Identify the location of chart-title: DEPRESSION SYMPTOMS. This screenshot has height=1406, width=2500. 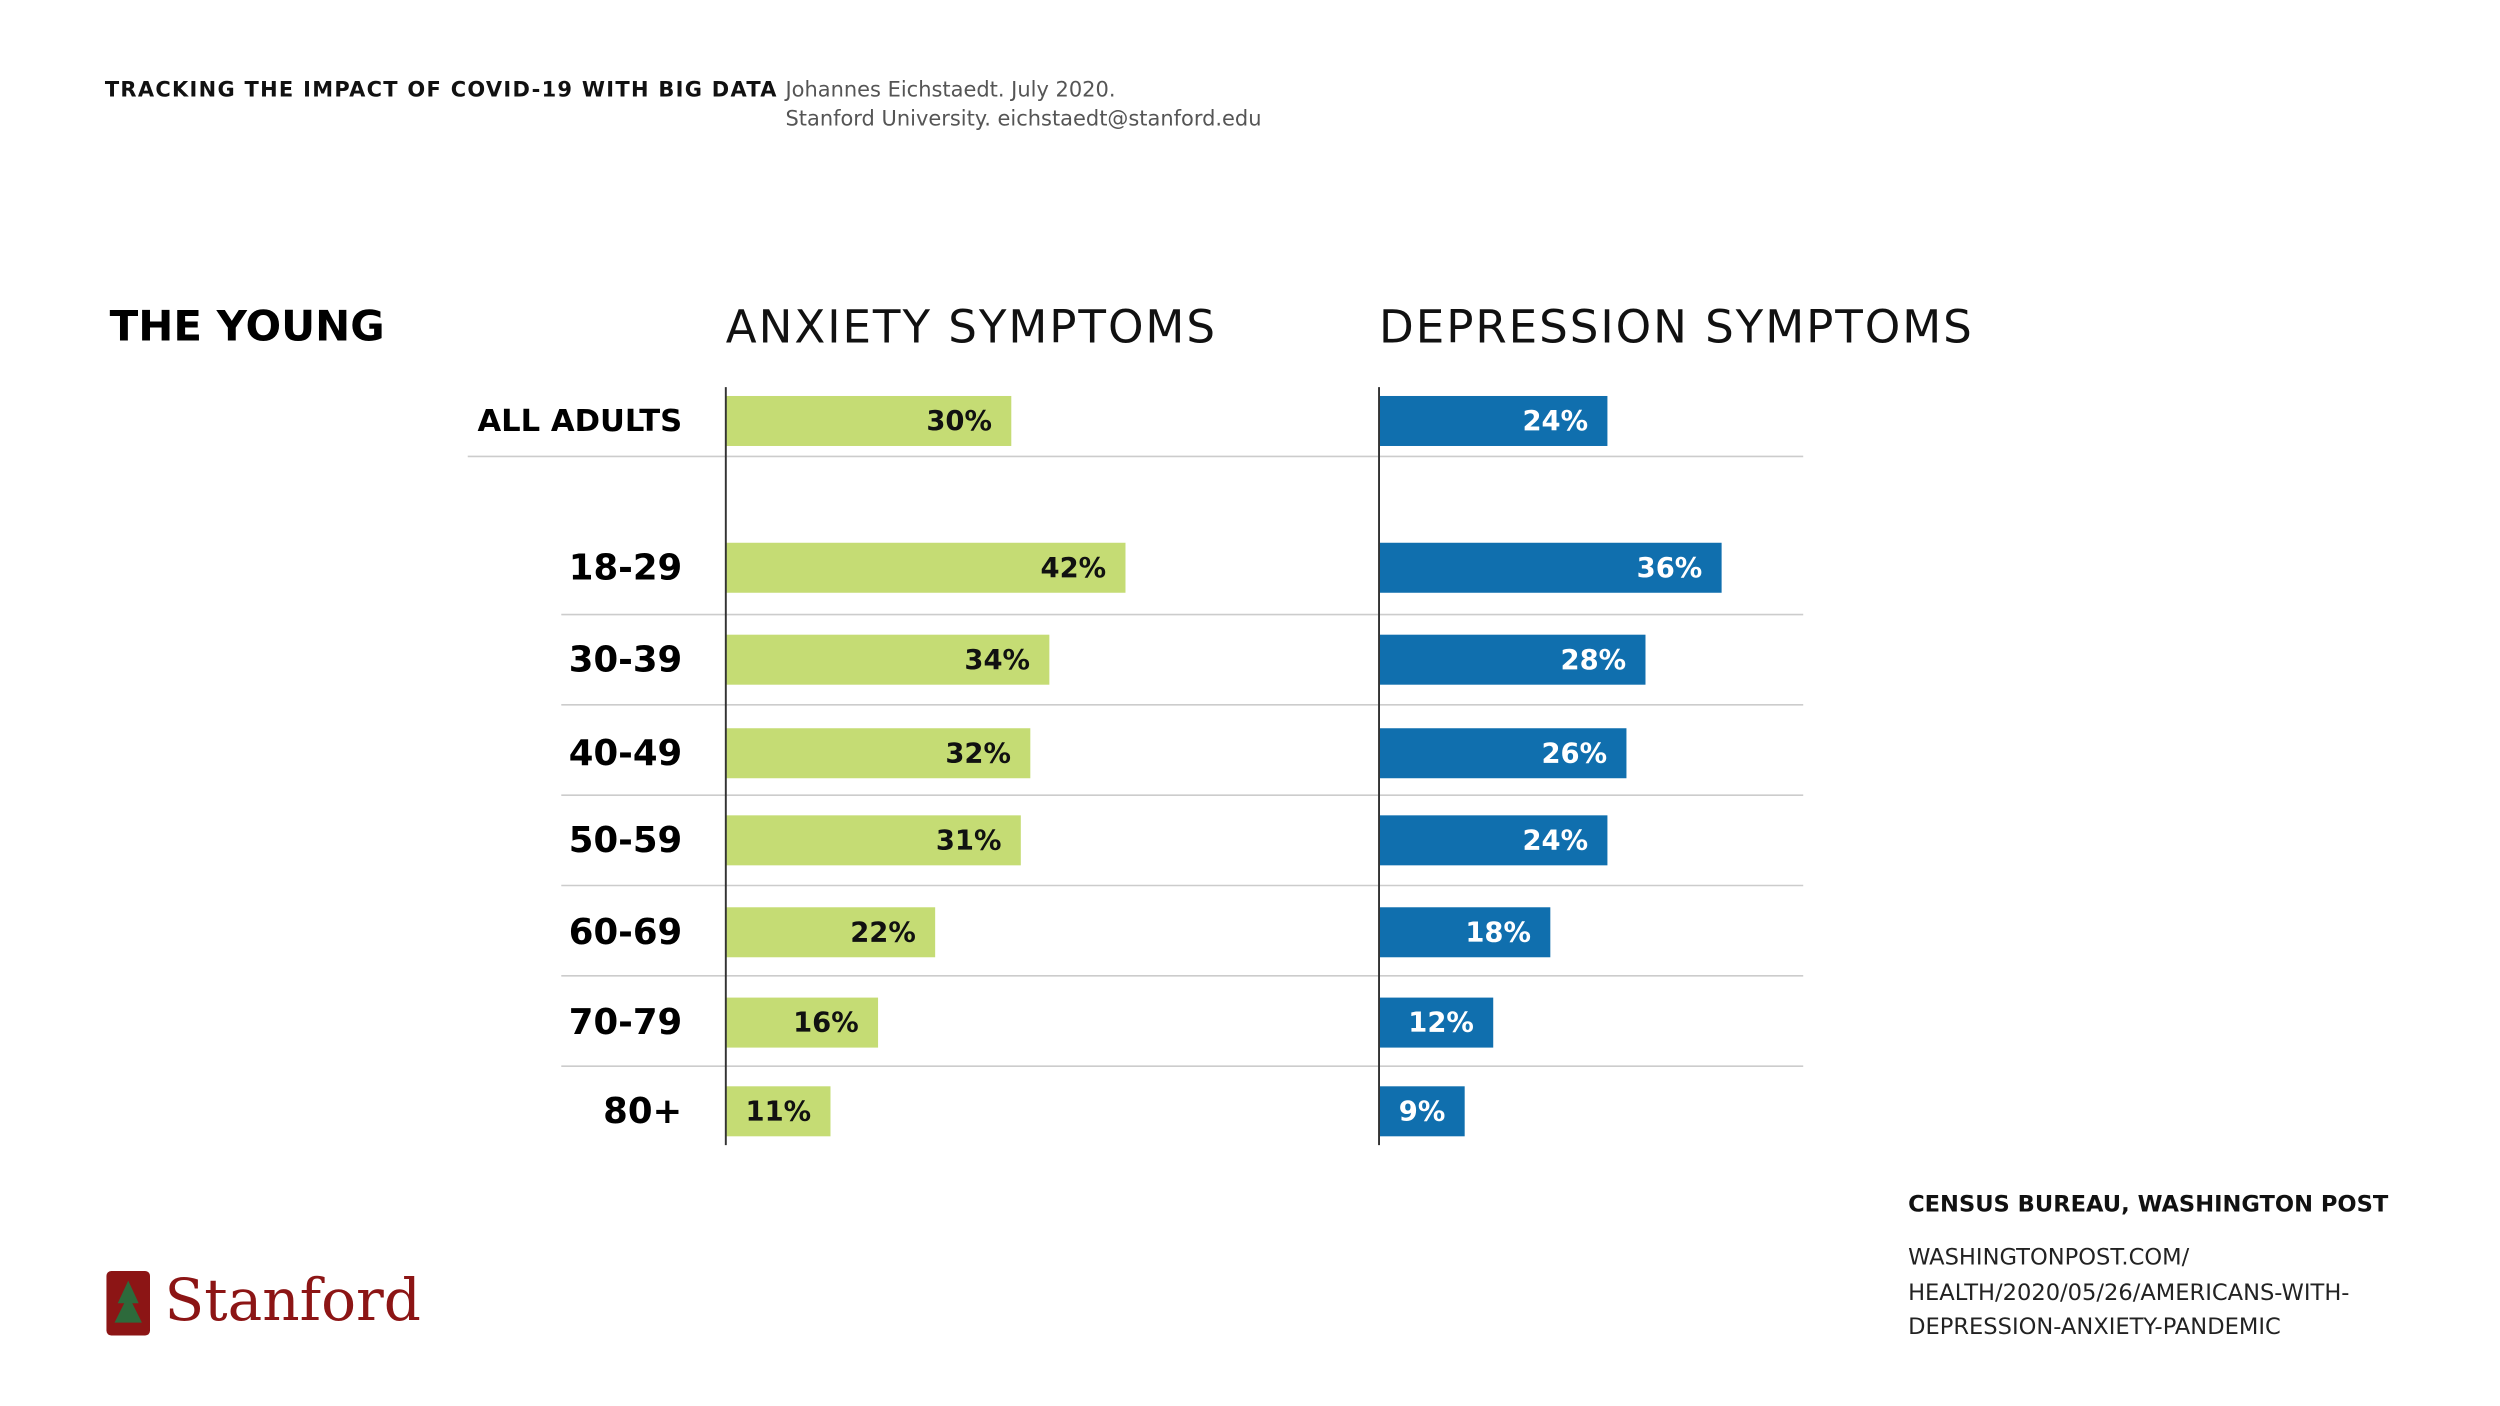
(1676, 327).